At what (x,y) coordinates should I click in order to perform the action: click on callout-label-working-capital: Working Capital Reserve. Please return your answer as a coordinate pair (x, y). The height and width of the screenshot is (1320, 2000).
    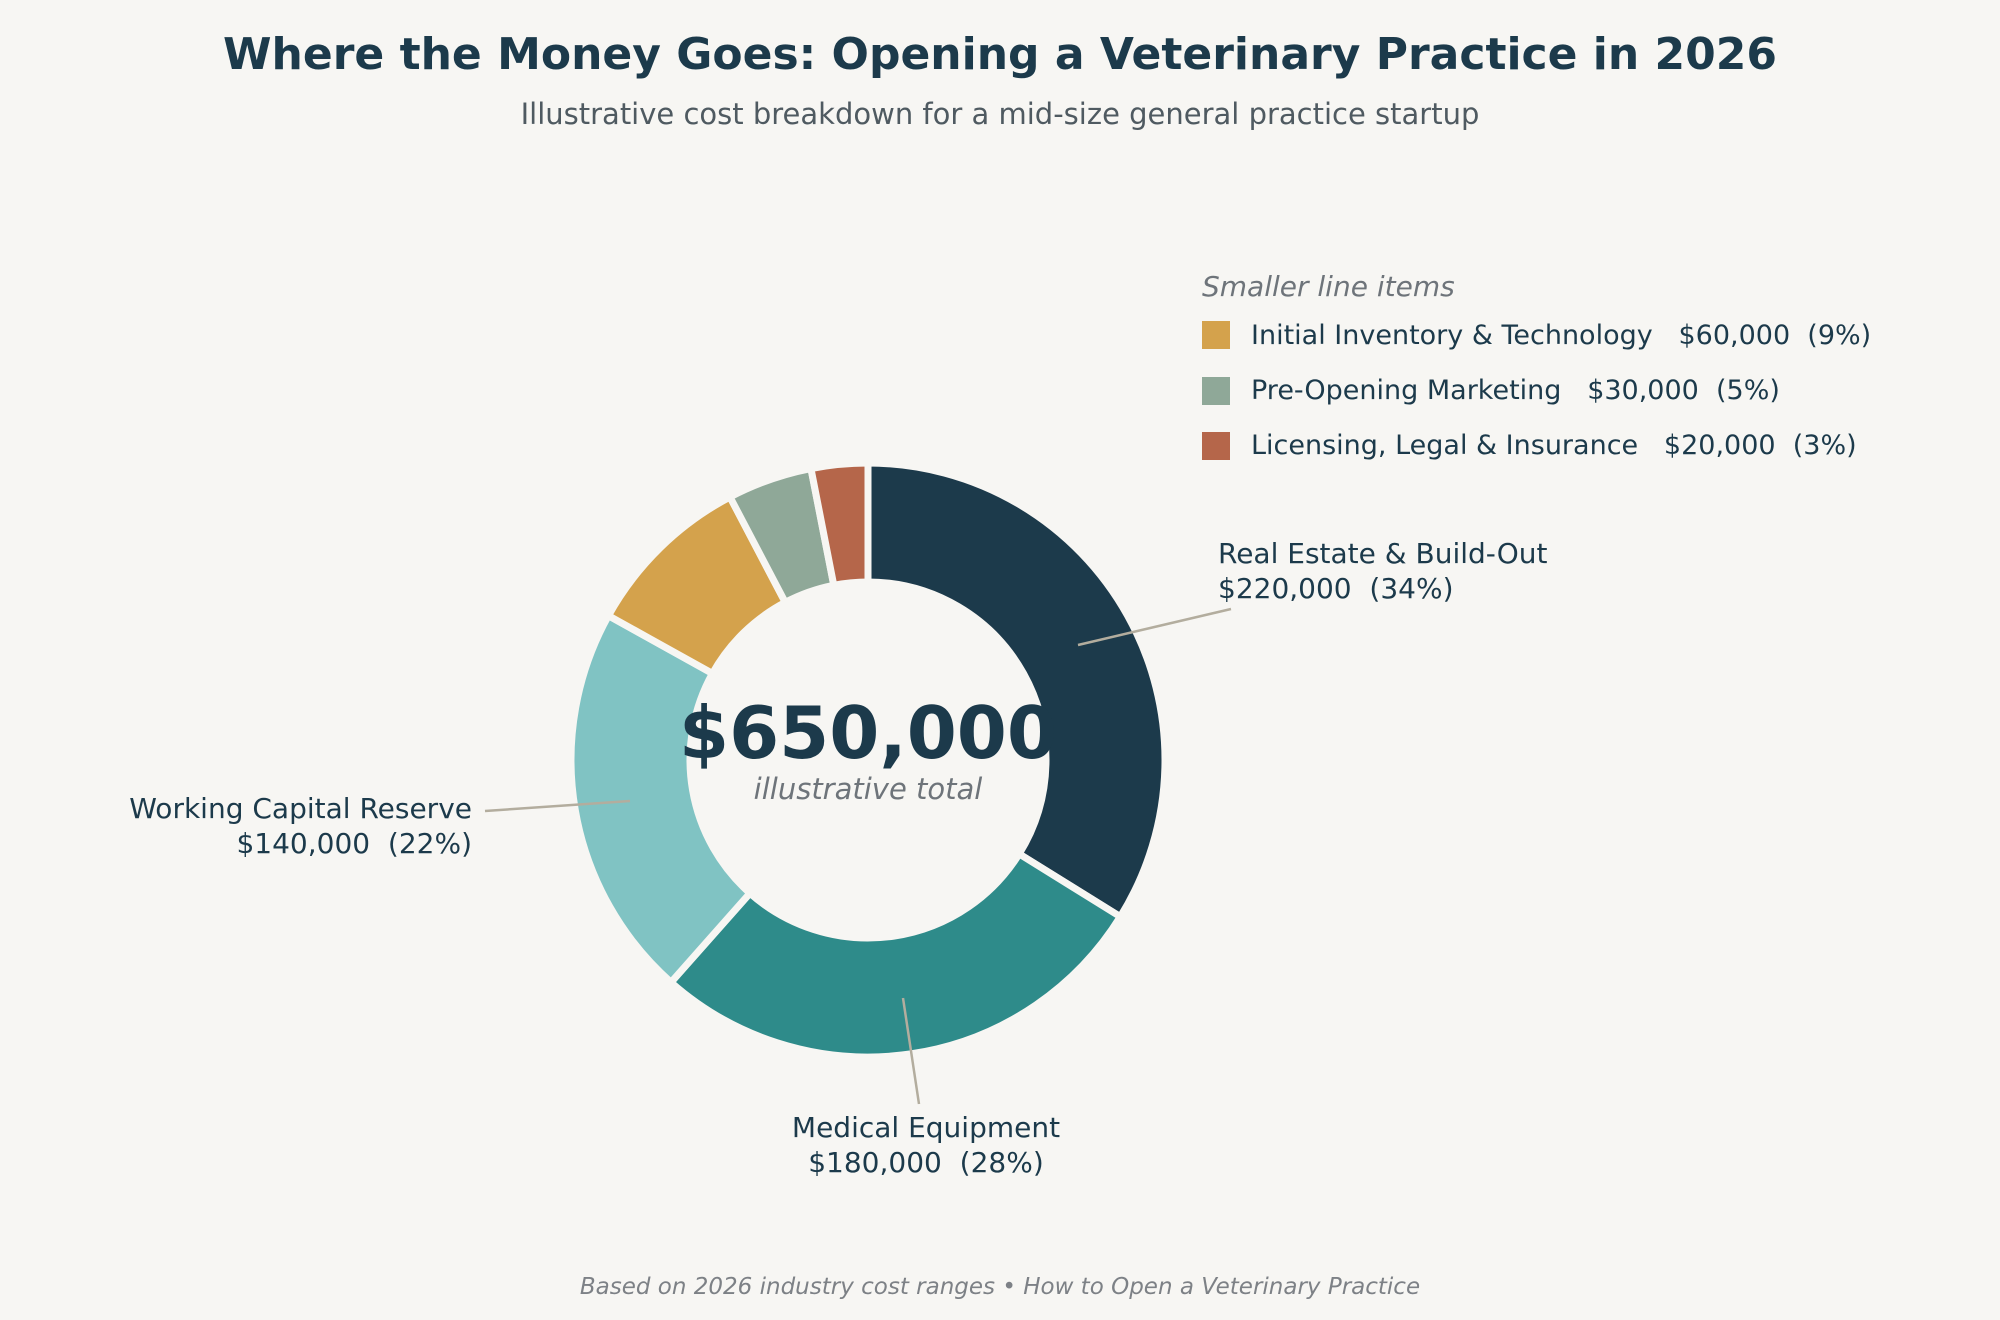
    Looking at the image, I should click on (300, 808).